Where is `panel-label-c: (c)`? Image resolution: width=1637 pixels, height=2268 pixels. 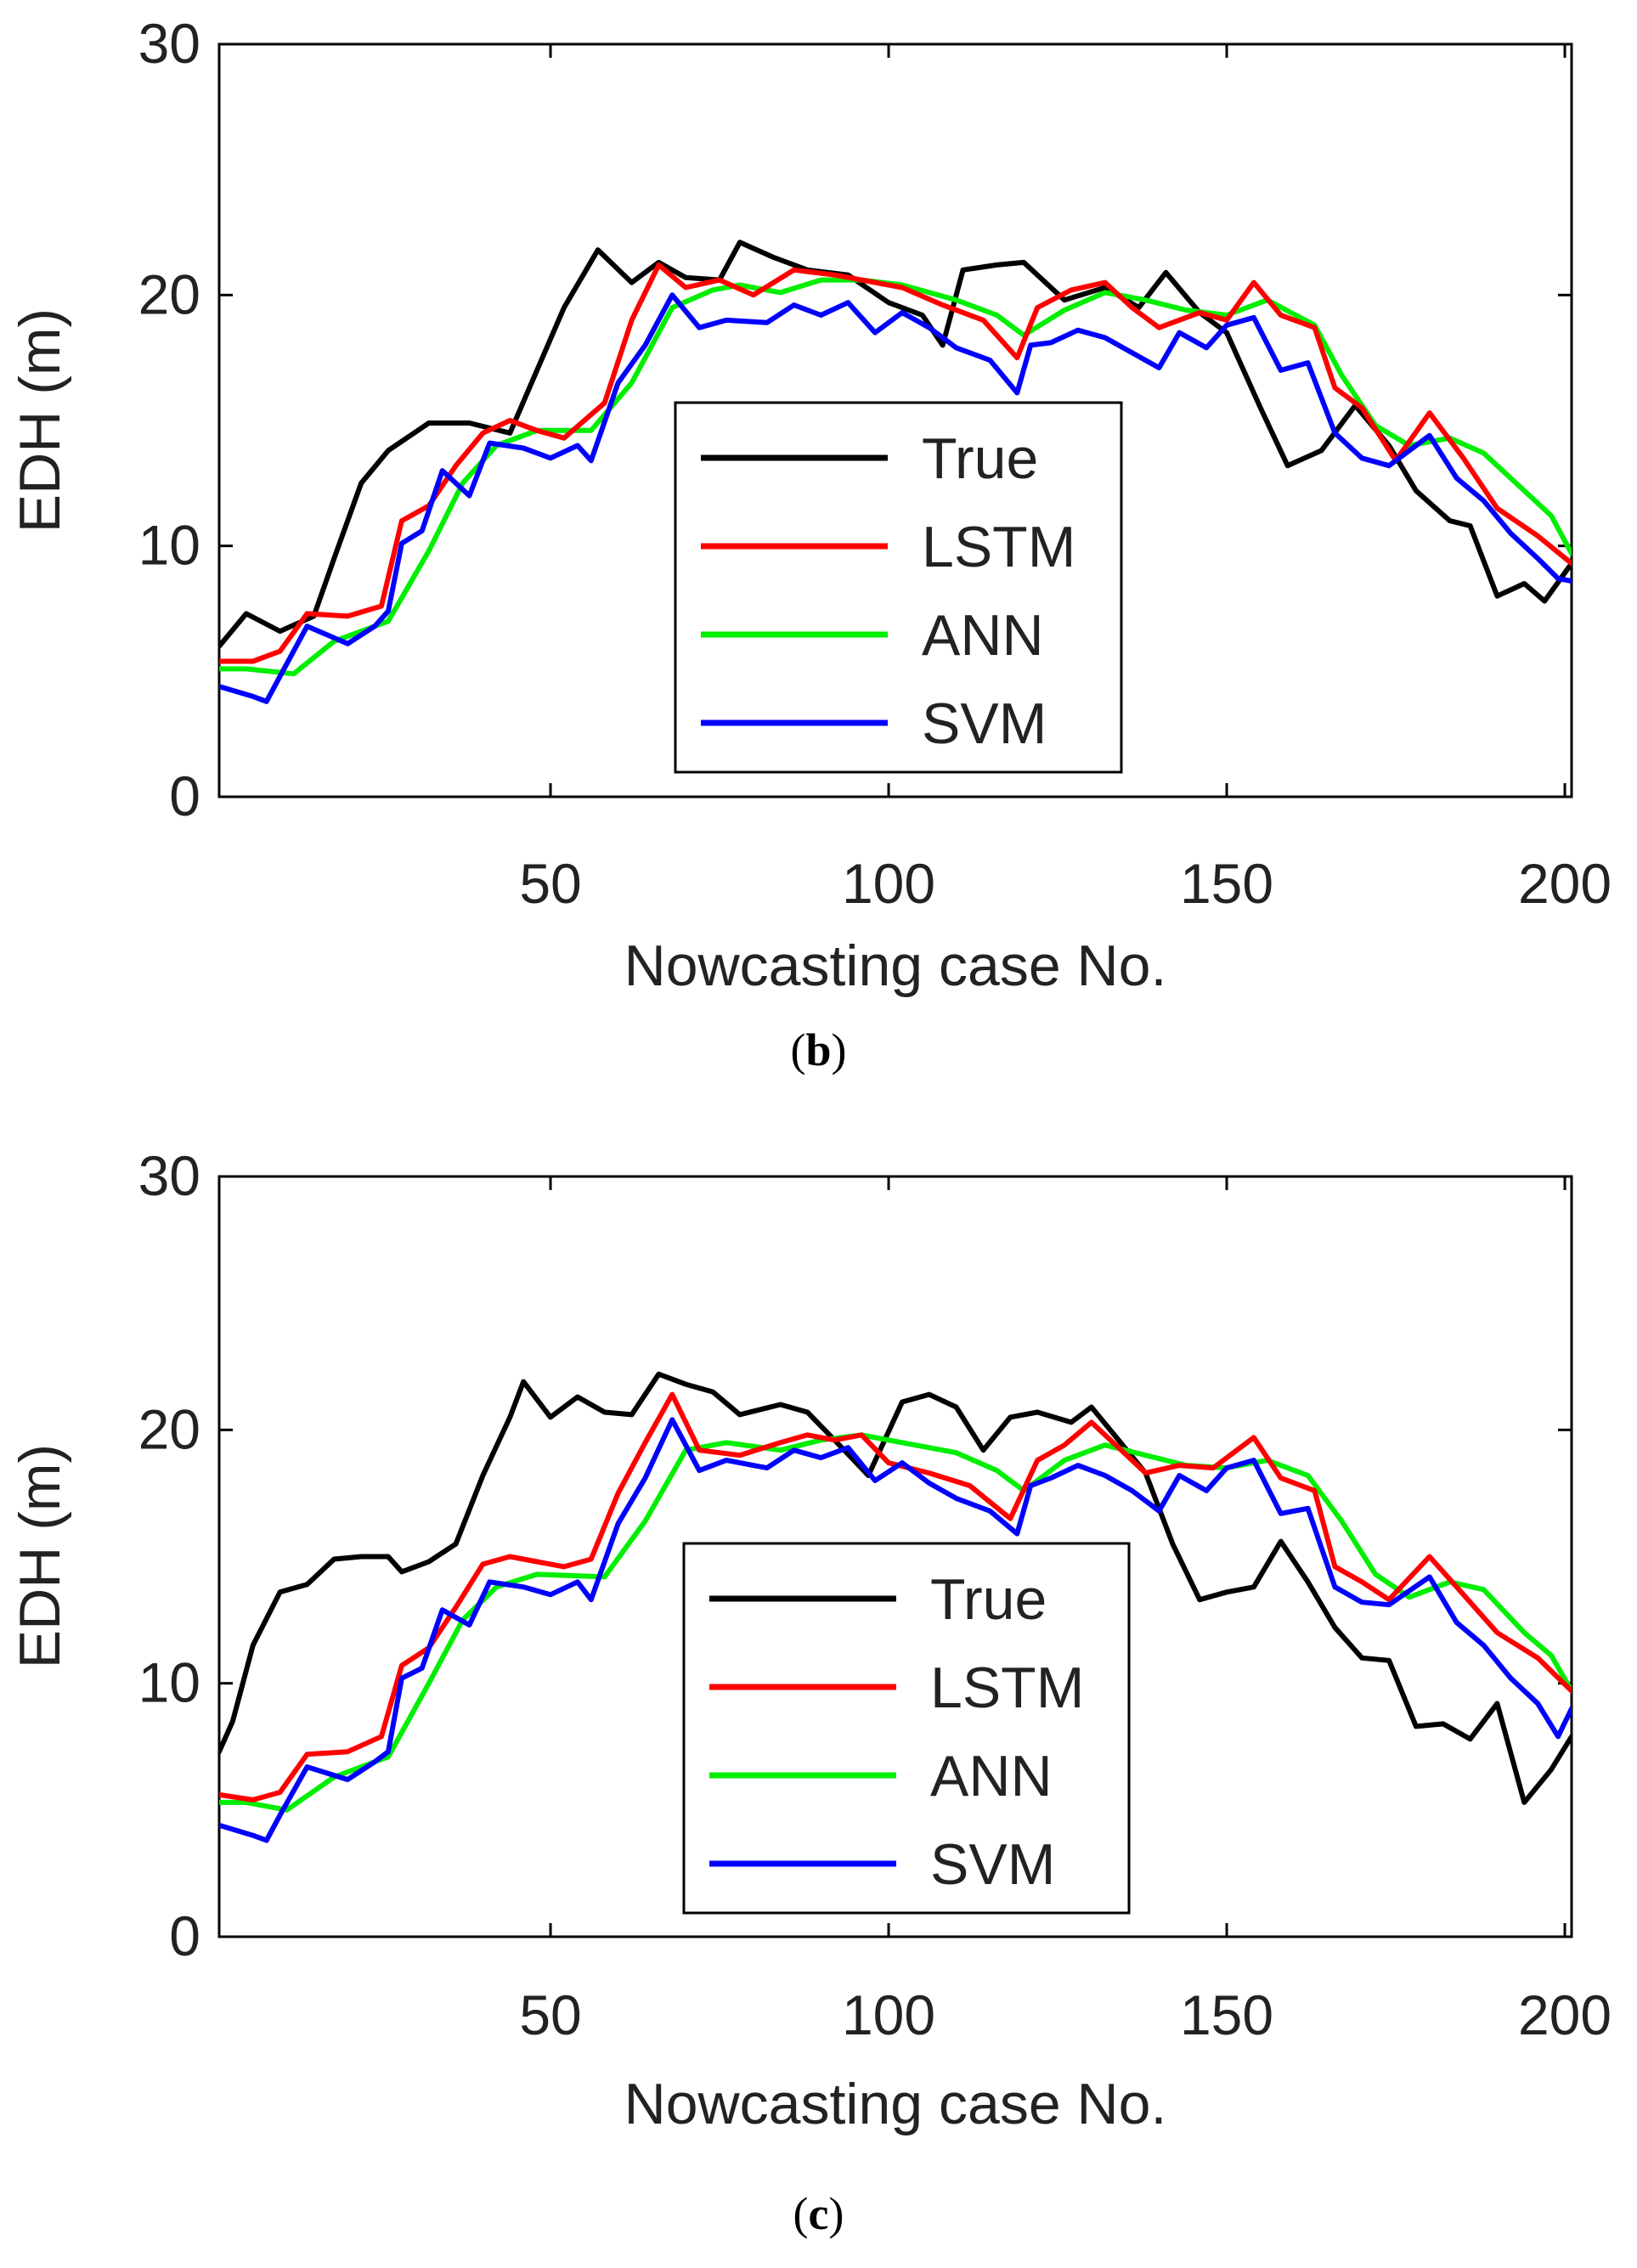
panel-label-c: (c) is located at coordinates (818, 2213).